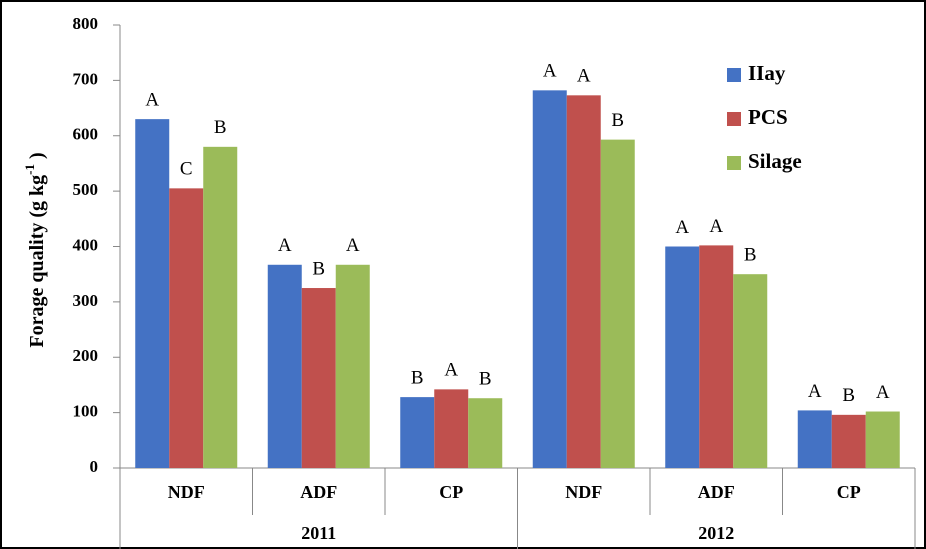 This screenshot has width=926, height=549. What do you see at coordinates (318, 533) in the screenshot?
I see `group-label: 2011` at bounding box center [318, 533].